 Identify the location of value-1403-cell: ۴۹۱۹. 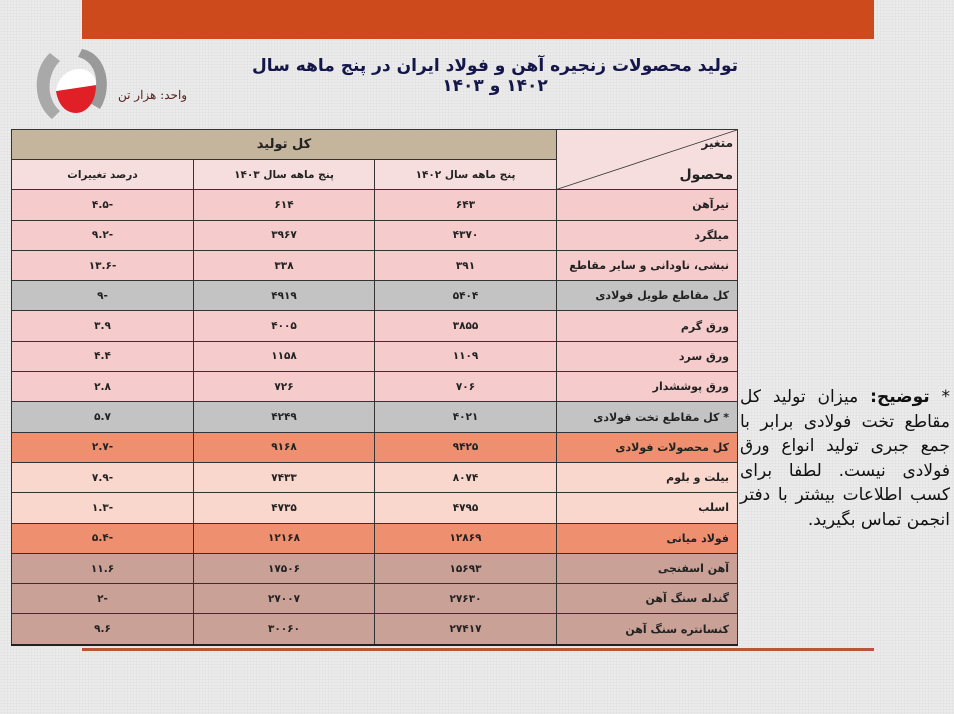
(284, 296).